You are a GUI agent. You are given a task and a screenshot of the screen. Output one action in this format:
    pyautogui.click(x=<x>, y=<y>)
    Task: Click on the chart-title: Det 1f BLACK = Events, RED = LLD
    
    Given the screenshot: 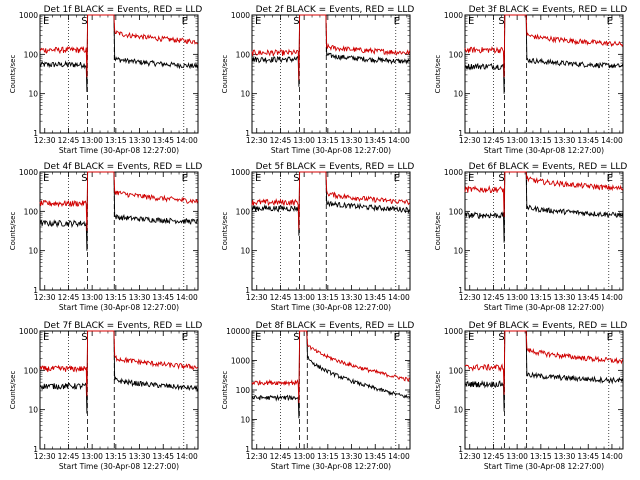 What is the action you would take?
    pyautogui.click(x=123, y=10)
    